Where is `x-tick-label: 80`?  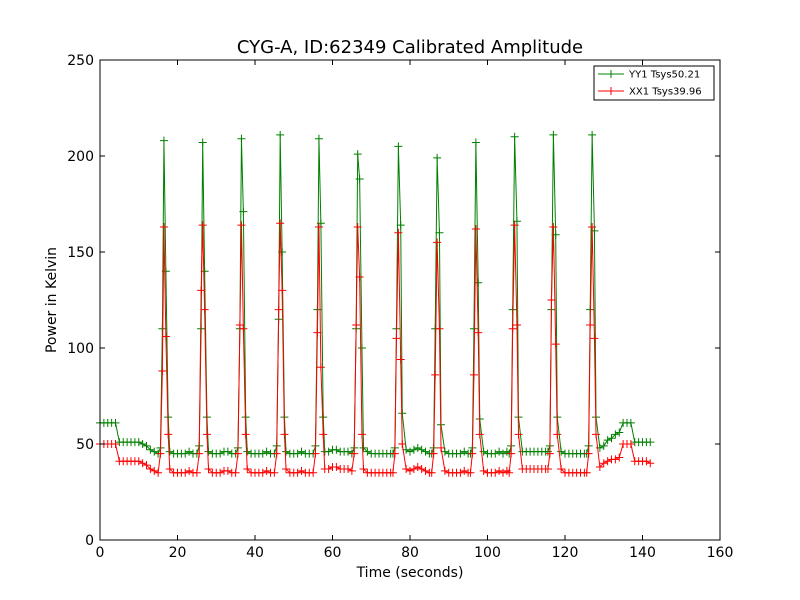
x-tick-label: 80 is located at coordinates (410, 553).